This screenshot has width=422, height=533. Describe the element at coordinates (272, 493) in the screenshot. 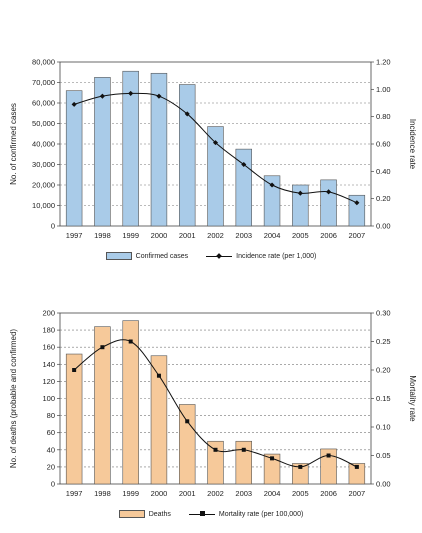

I see `x-tick-label: 2004` at that location.